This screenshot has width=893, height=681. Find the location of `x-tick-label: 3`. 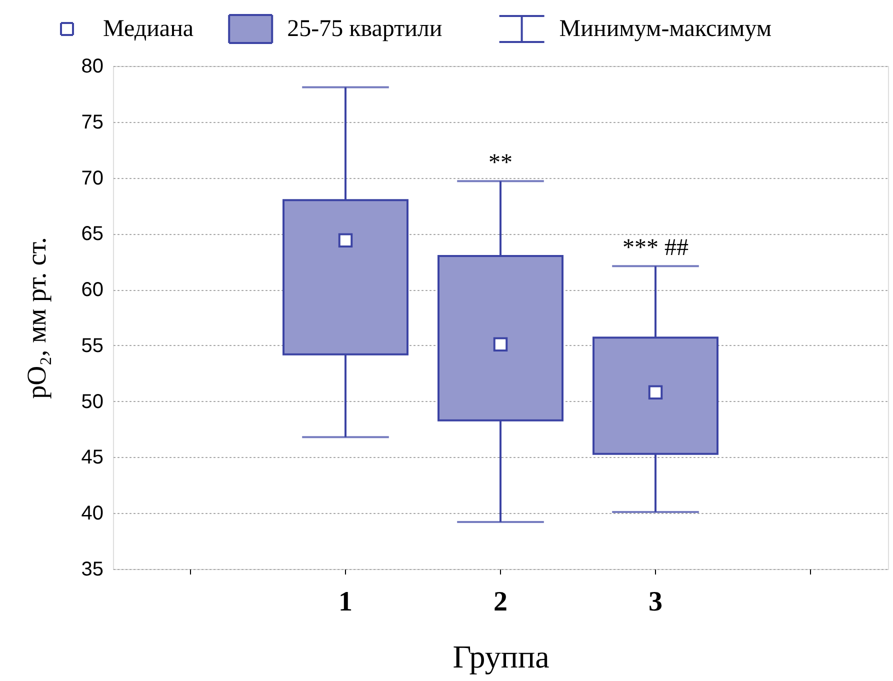

x-tick-label: 3 is located at coordinates (655, 602).